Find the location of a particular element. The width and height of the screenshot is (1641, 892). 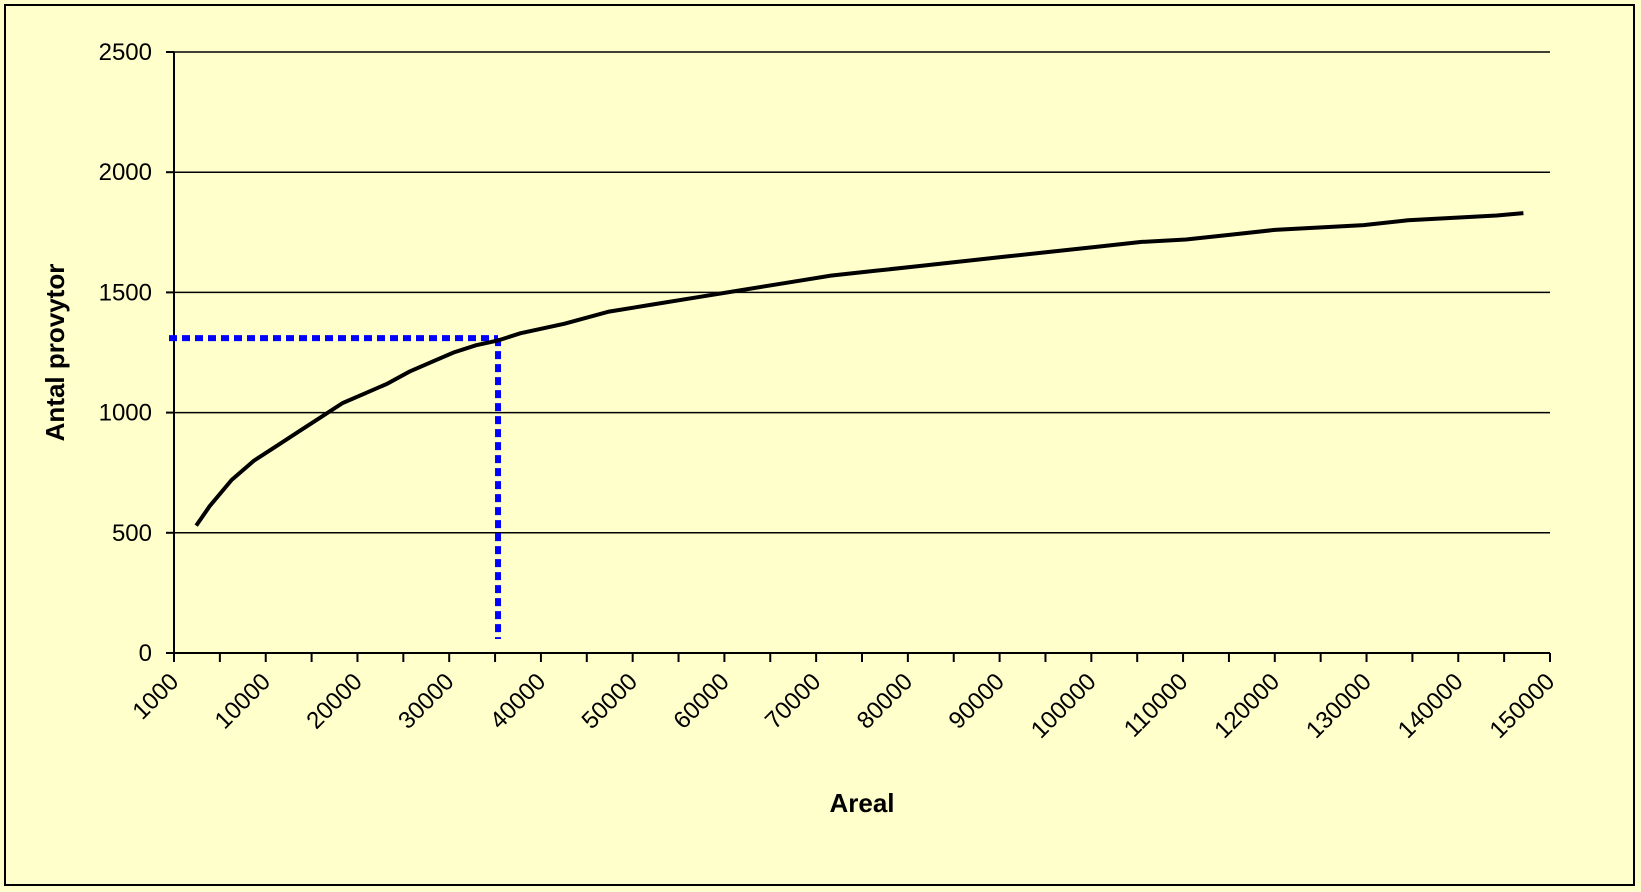

x-tick-label: 1000 is located at coordinates (155, 696).